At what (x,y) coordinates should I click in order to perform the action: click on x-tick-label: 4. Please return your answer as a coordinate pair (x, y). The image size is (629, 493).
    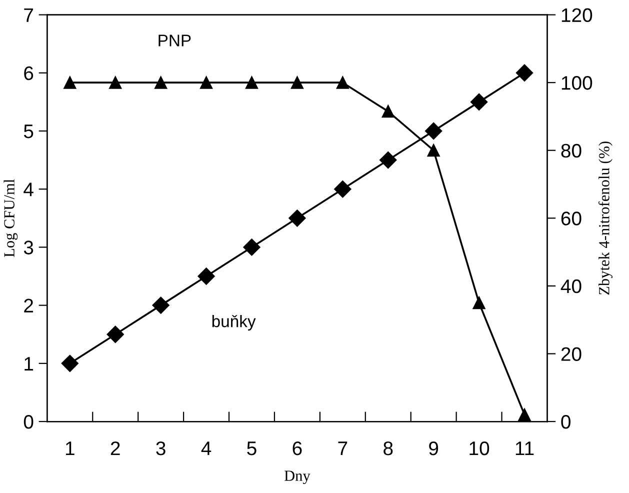
    Looking at the image, I should click on (206, 449).